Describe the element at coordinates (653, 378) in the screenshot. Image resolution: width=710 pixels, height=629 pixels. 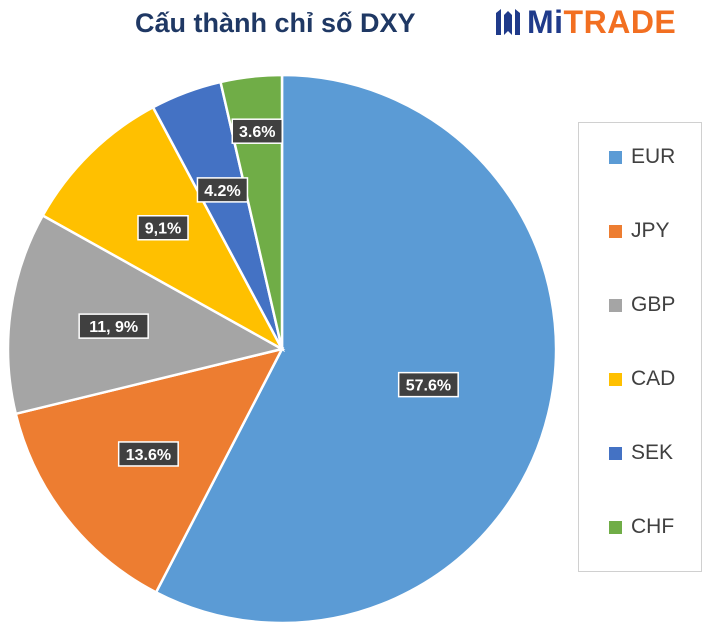
I see `legend-label: CAD` at that location.